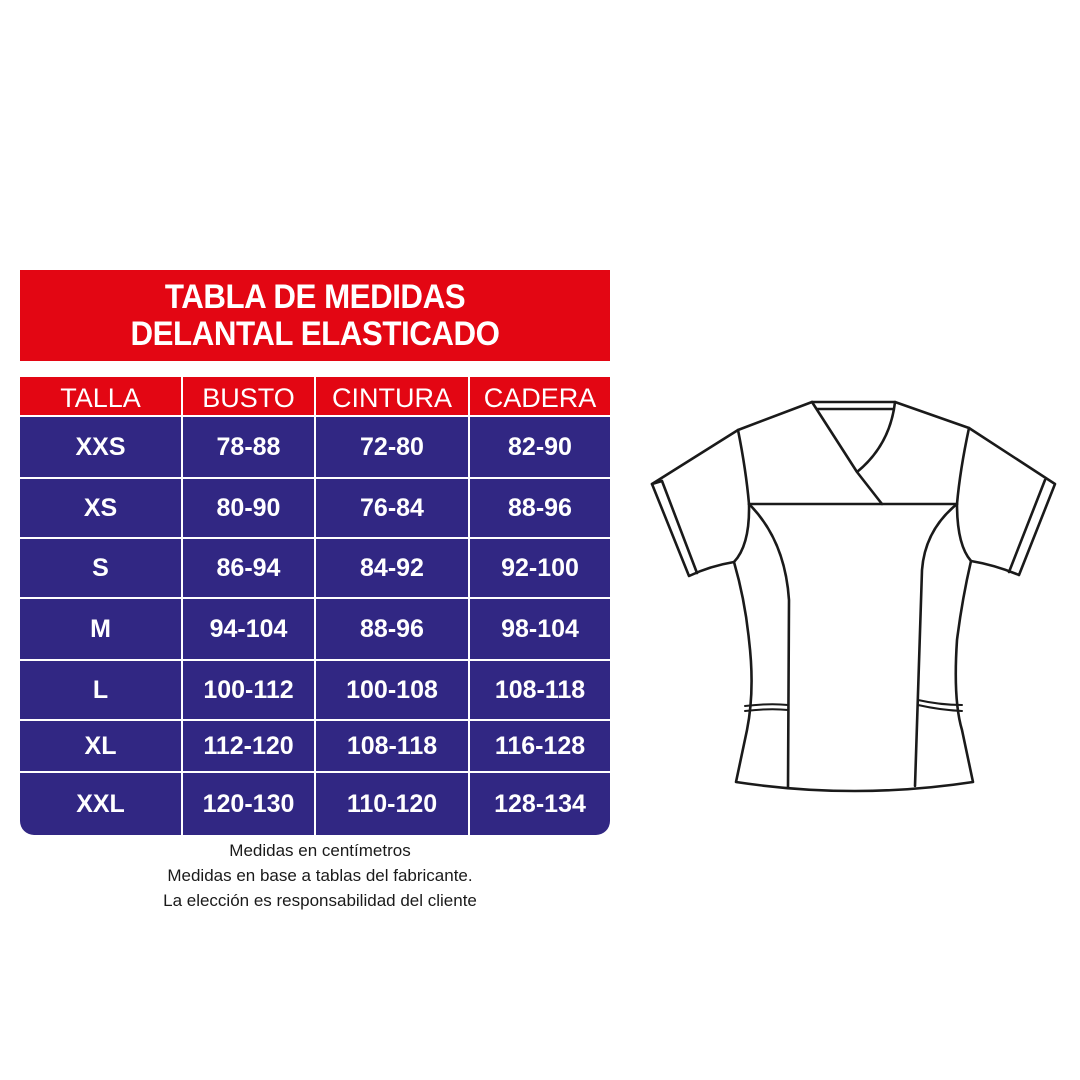 The image size is (1080, 1080). What do you see at coordinates (540, 568) in the screenshot?
I see `cadera-cell: 92-100` at bounding box center [540, 568].